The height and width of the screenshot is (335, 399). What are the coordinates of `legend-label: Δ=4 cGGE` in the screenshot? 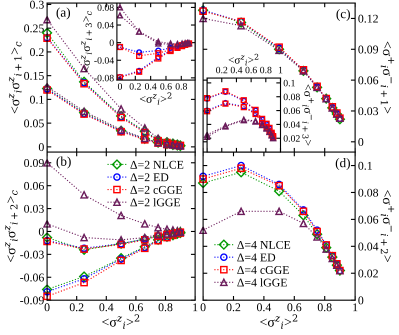 It's located at (263, 270).